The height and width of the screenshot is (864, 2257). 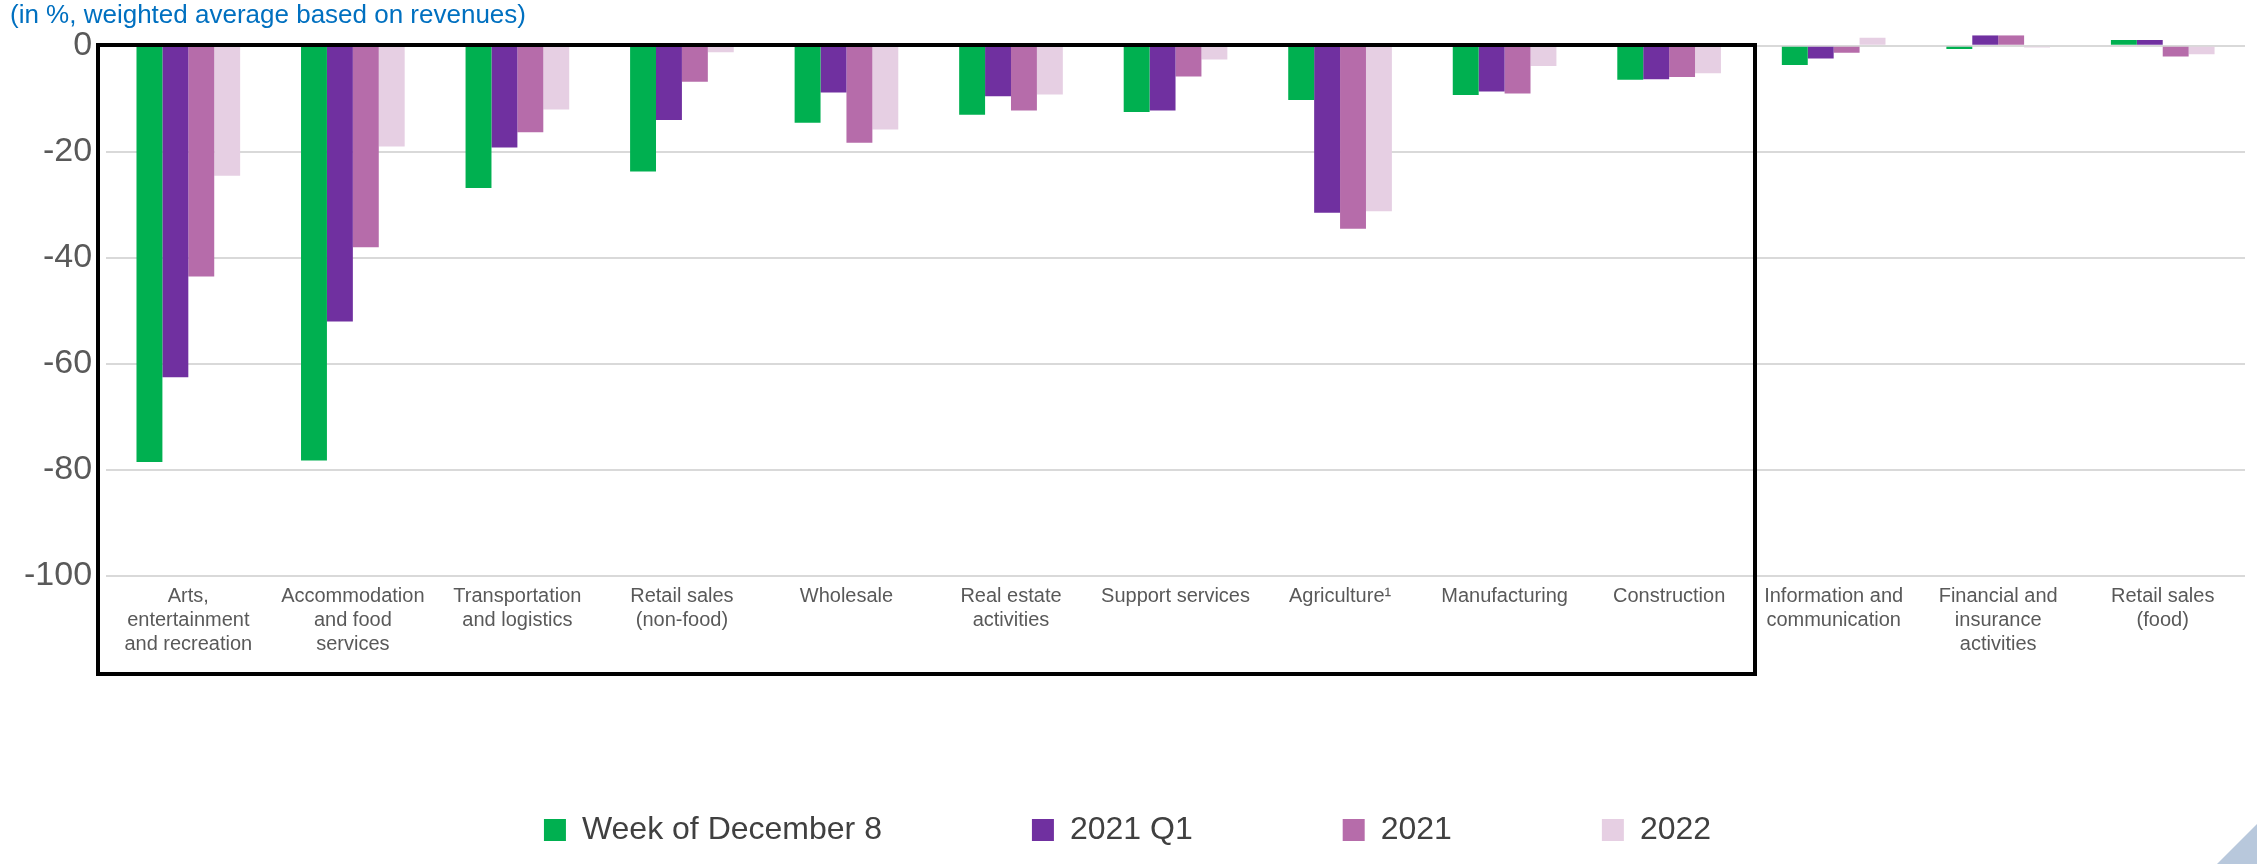 What do you see at coordinates (67, 149) in the screenshot?
I see `y-tick-label: -20` at bounding box center [67, 149].